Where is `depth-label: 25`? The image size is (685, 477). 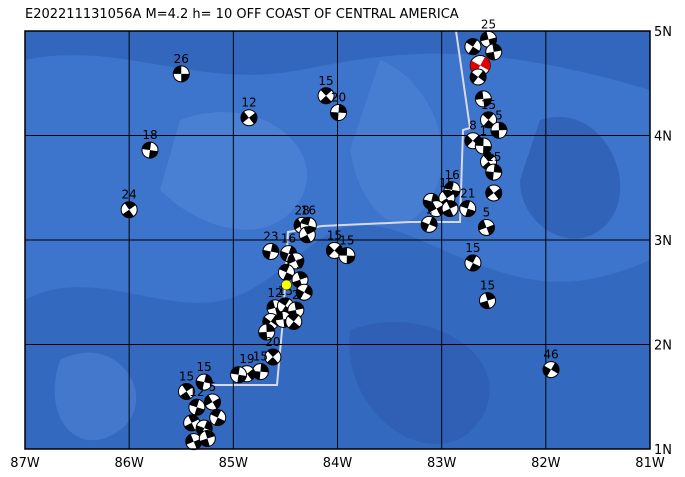 depth-label: 25 is located at coordinates (488, 24).